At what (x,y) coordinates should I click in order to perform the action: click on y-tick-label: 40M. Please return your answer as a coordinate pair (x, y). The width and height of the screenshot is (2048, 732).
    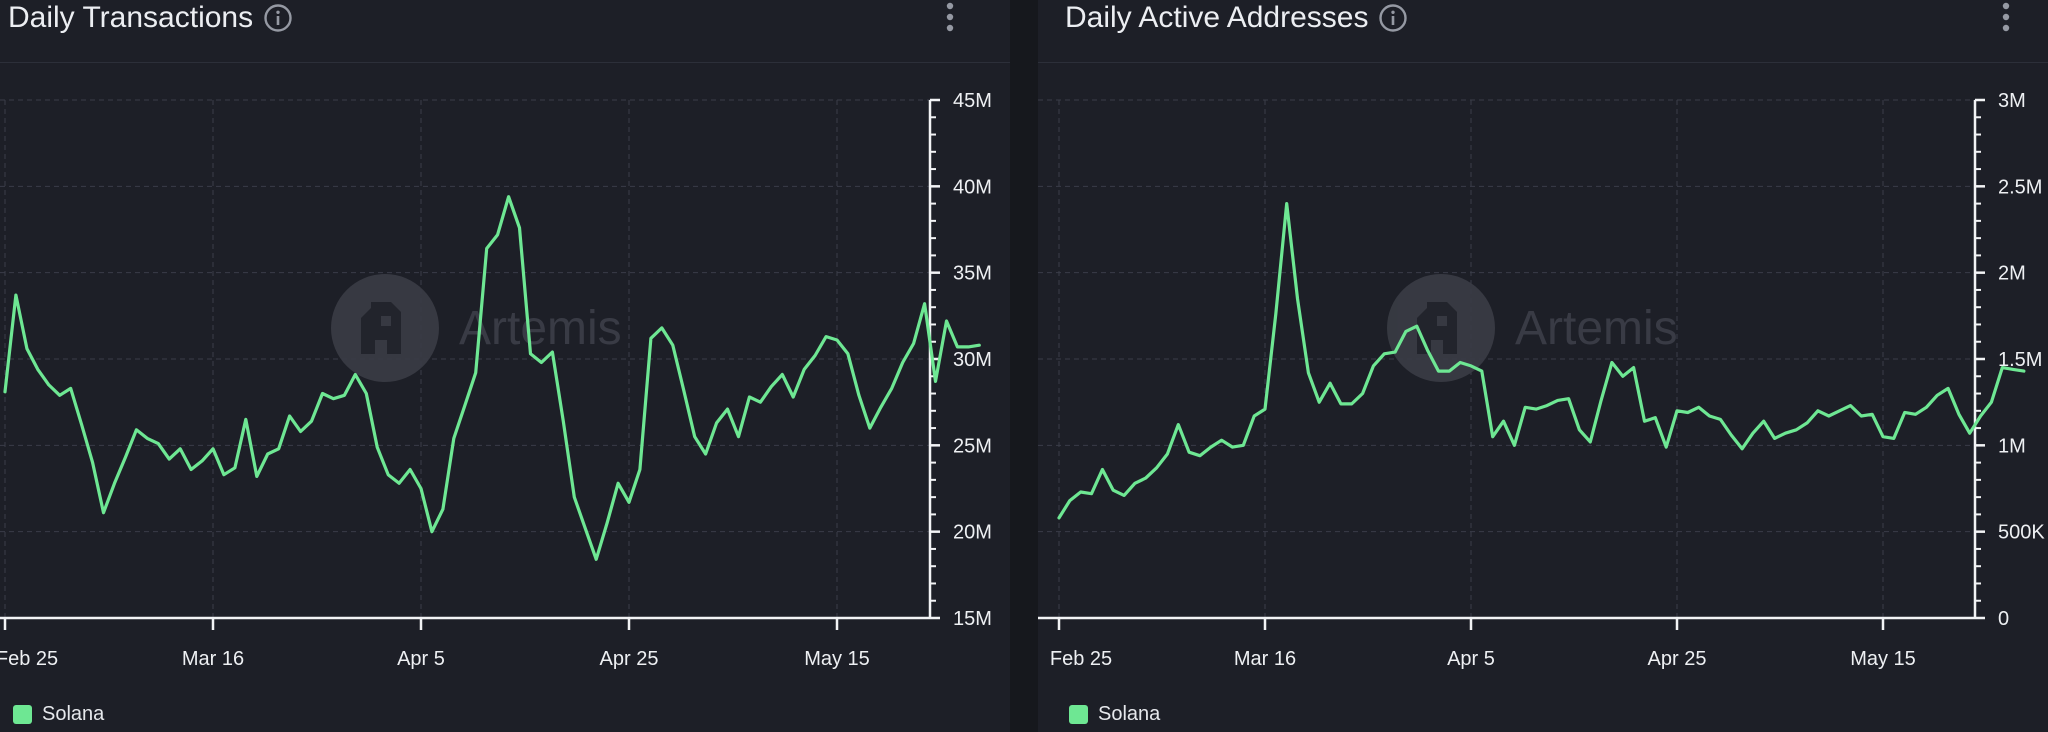
    Looking at the image, I should click on (972, 187).